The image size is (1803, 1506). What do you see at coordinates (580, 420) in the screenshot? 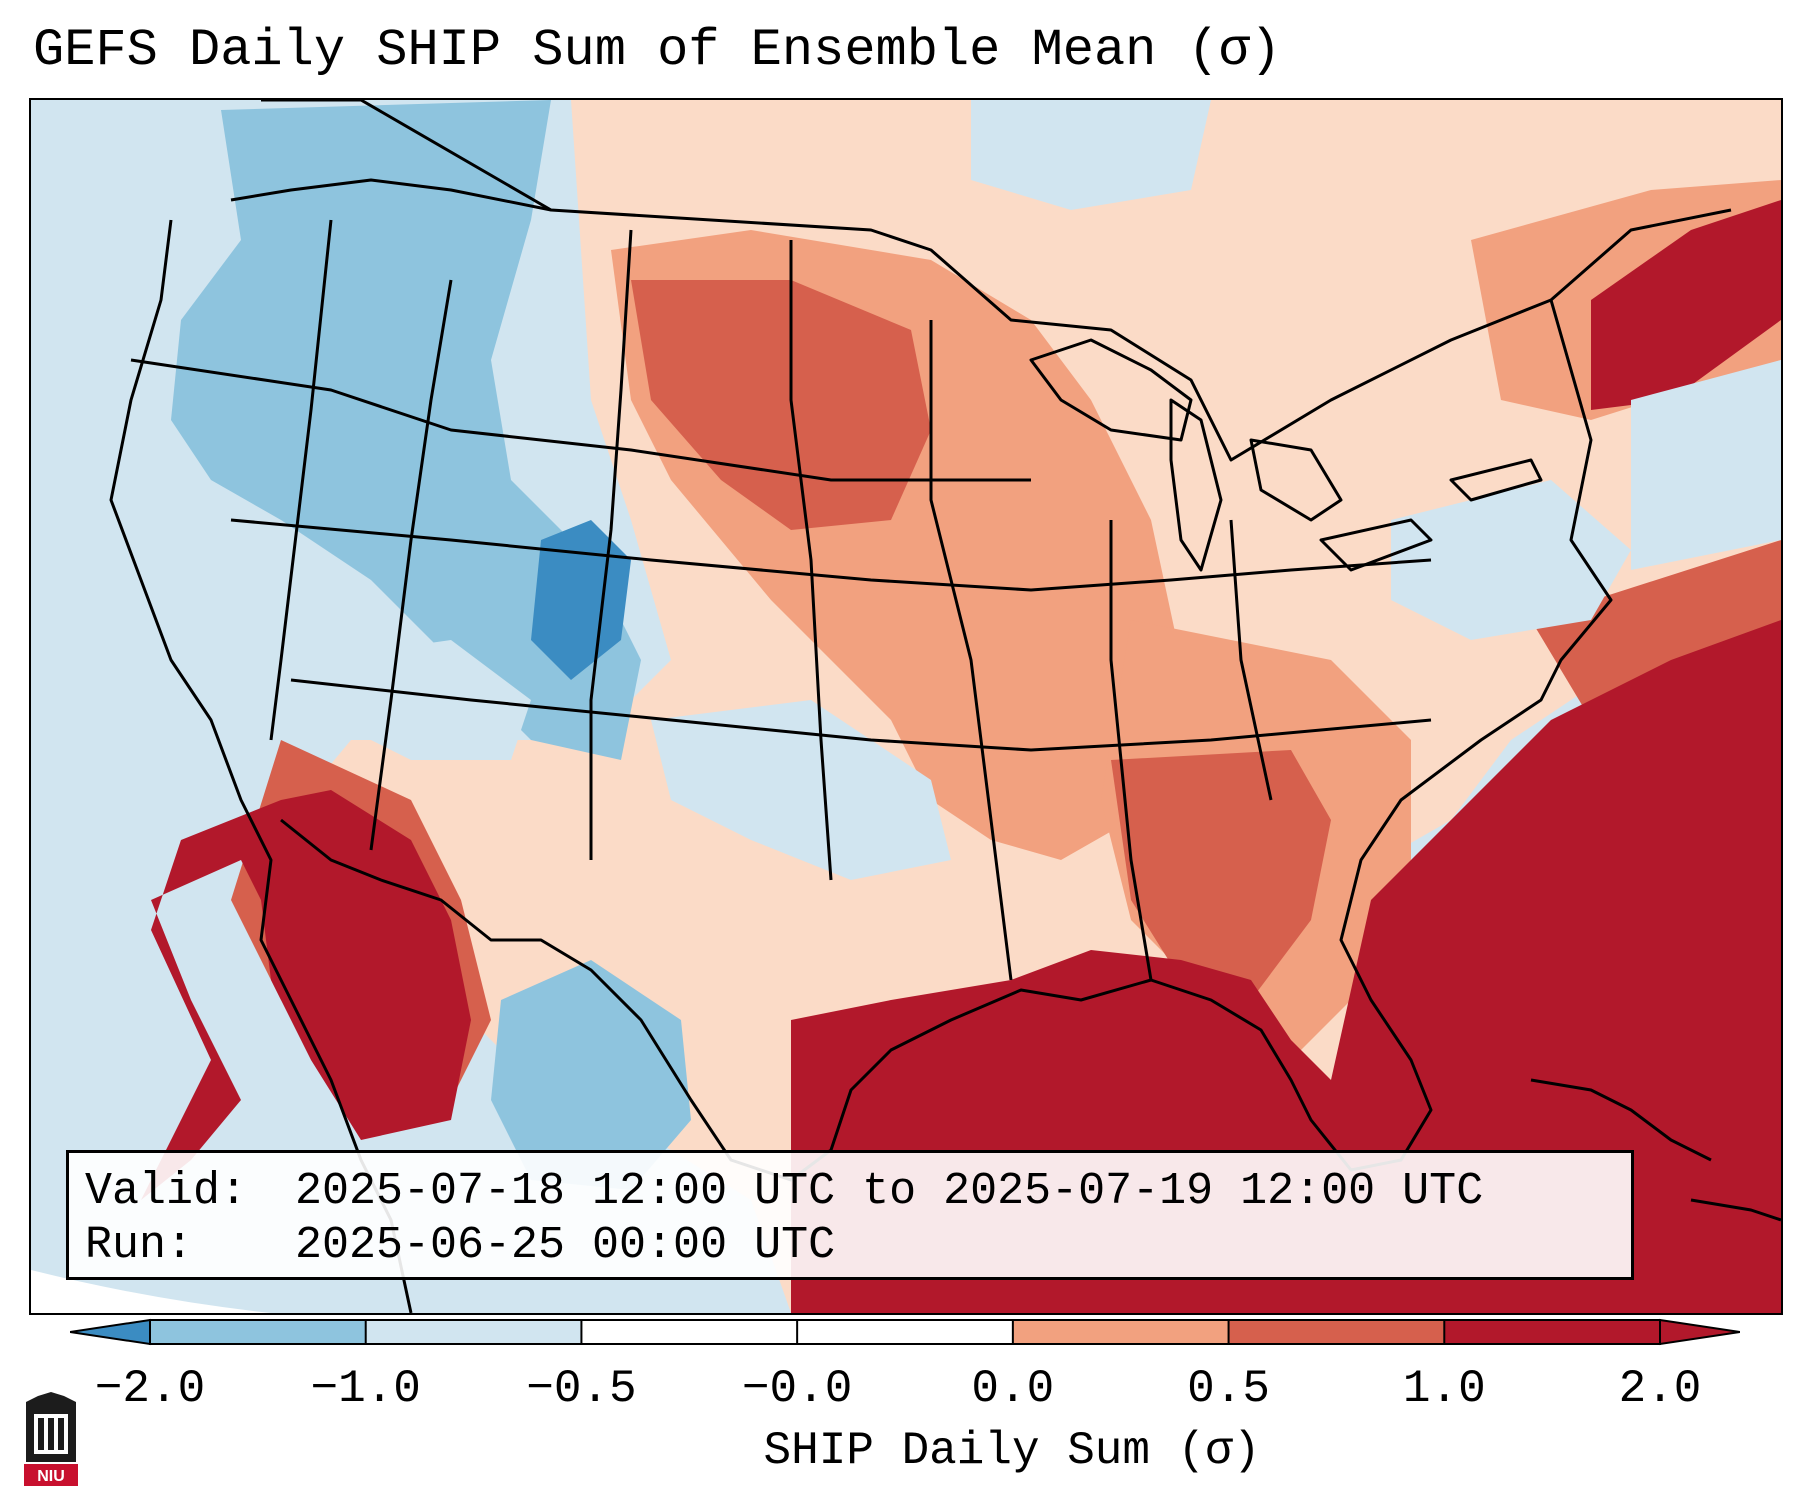
I see `state-line-upper-tier` at bounding box center [580, 420].